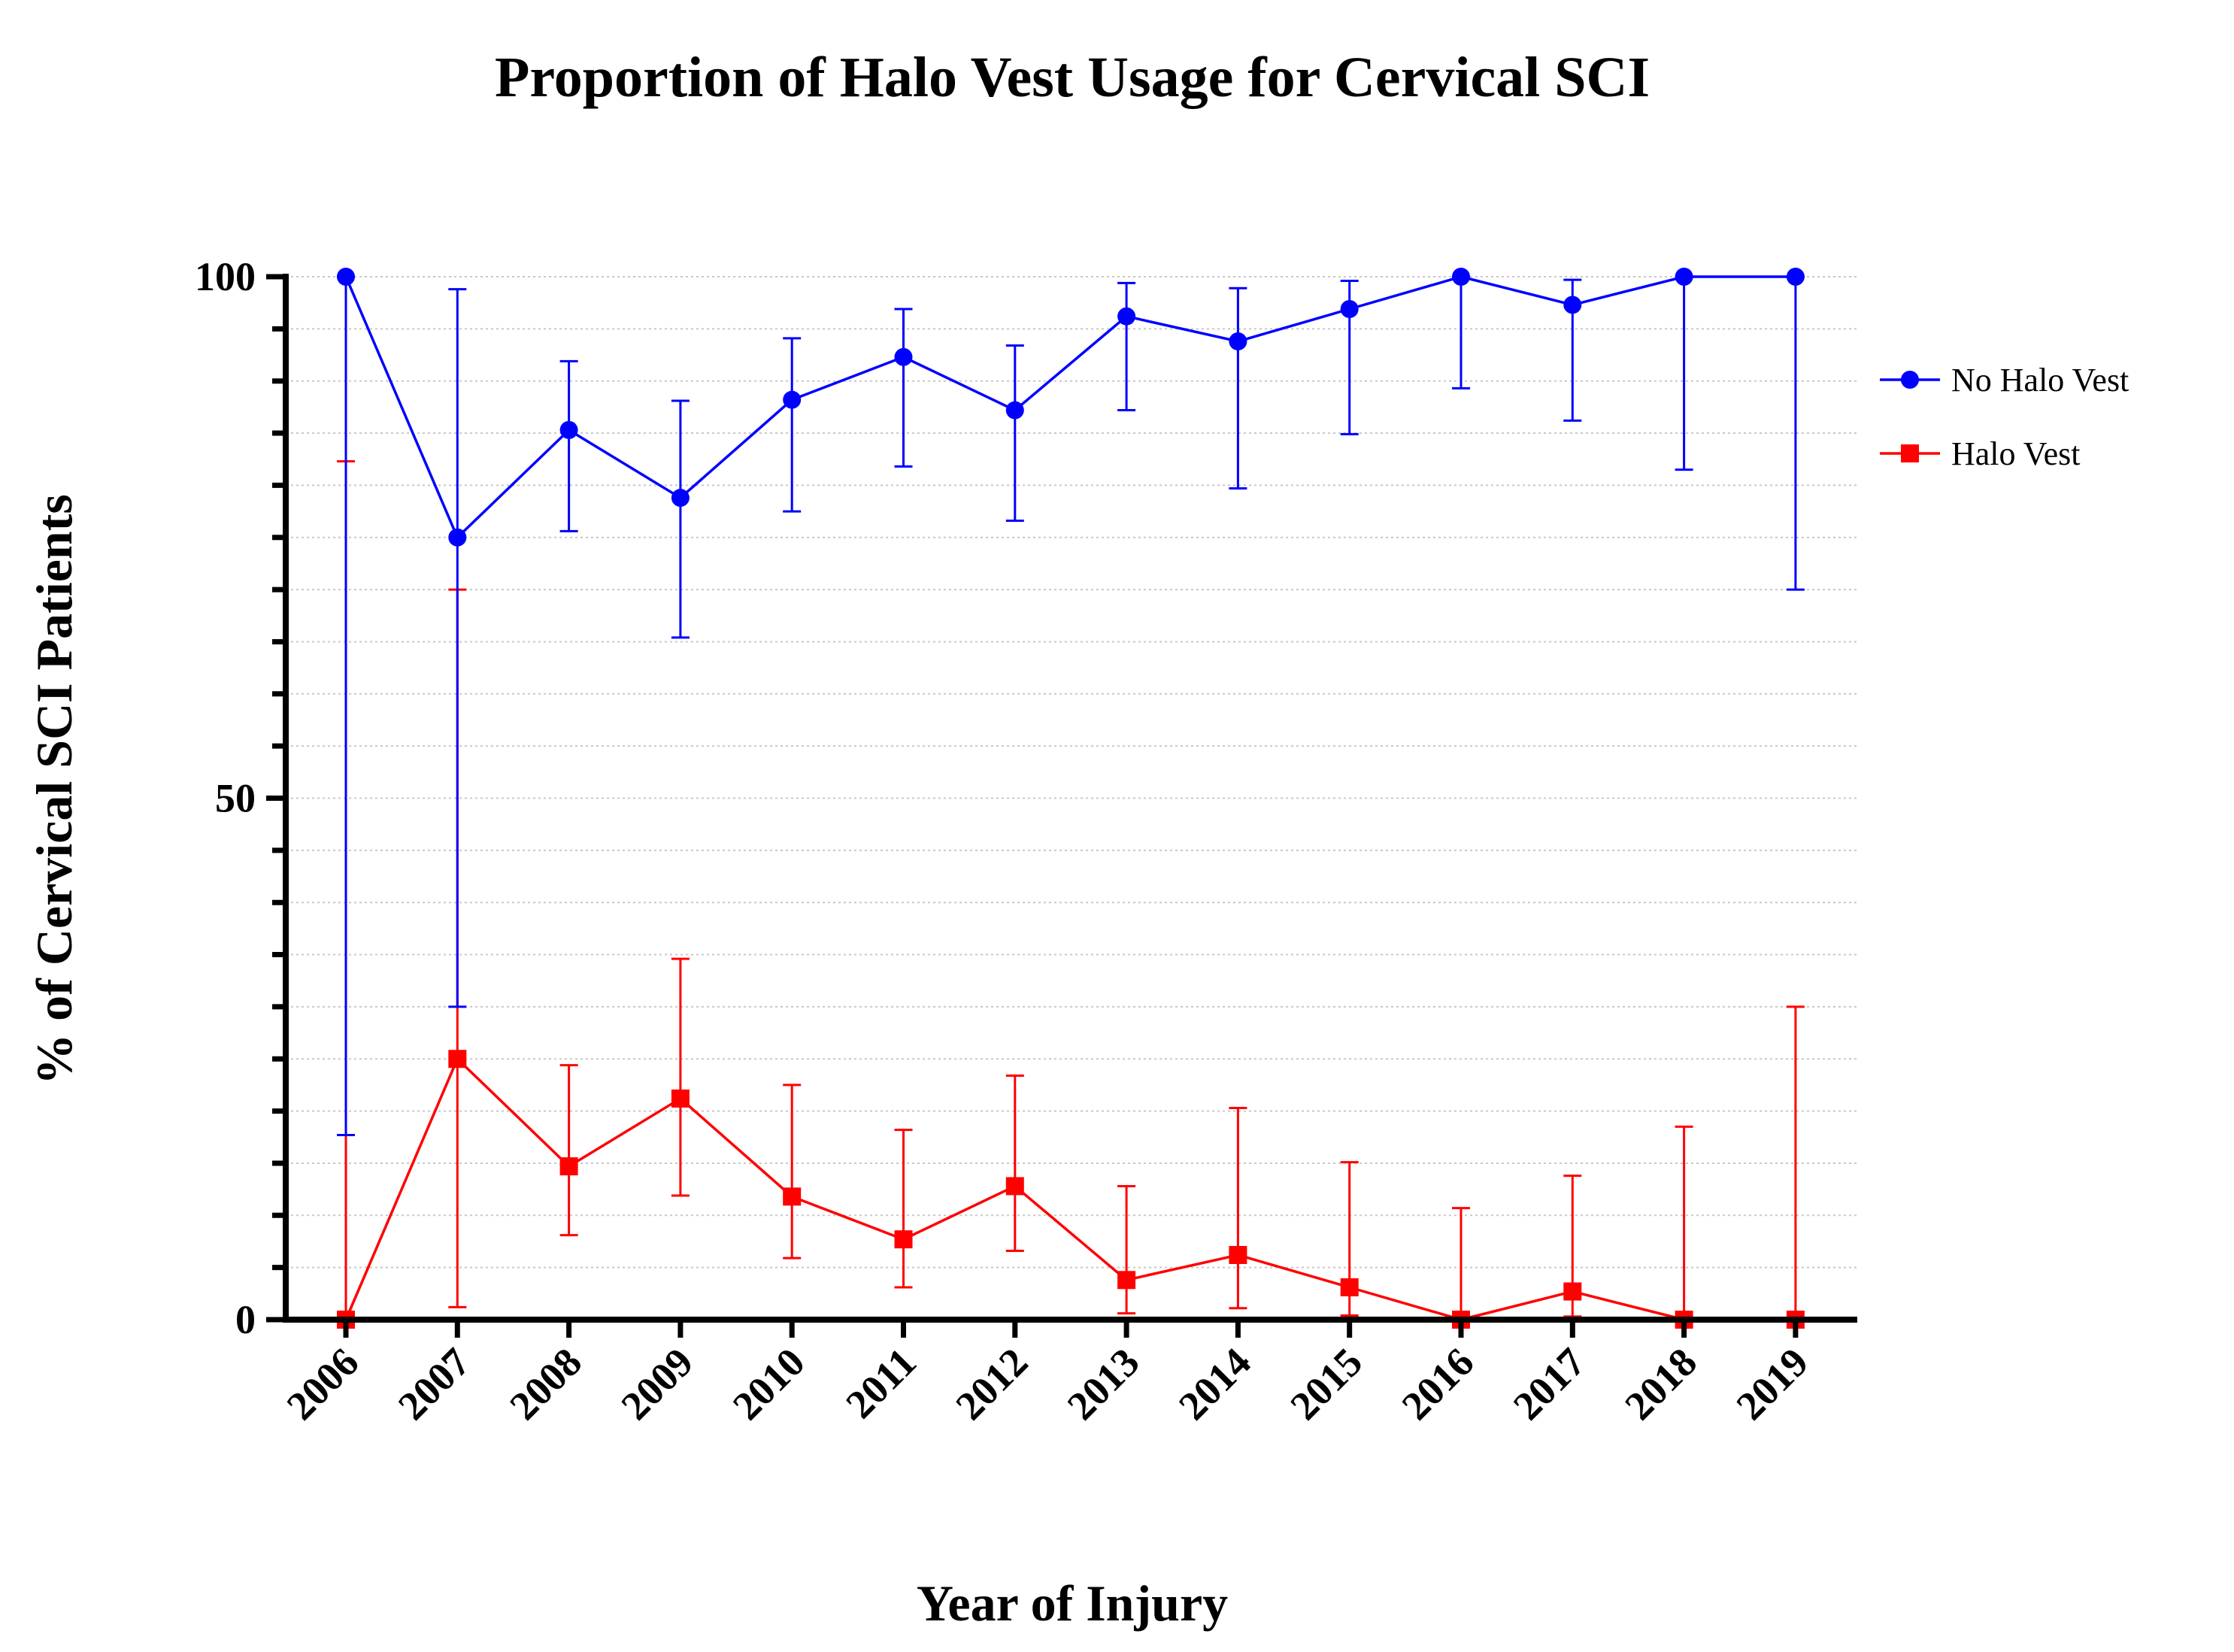 The height and width of the screenshot is (1652, 2234). What do you see at coordinates (2004, 417) in the screenshot?
I see `legend: No Halo Vest Halo Vest` at bounding box center [2004, 417].